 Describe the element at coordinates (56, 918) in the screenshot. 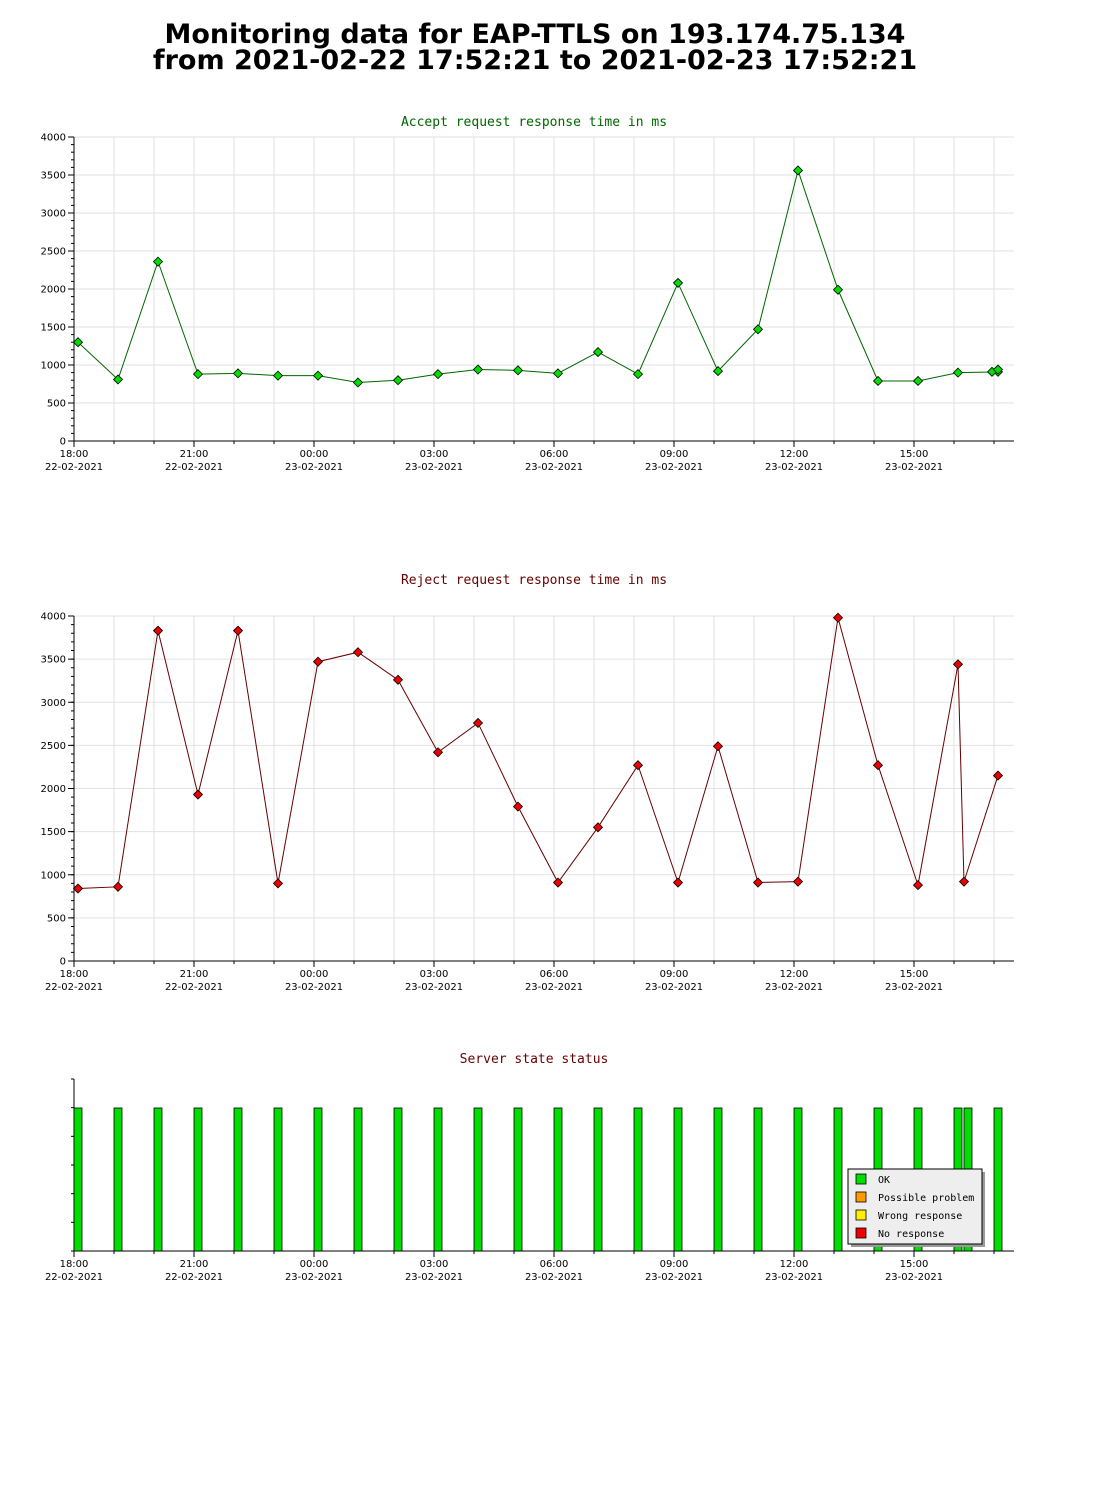

I see `y-tick-label: 500` at that location.